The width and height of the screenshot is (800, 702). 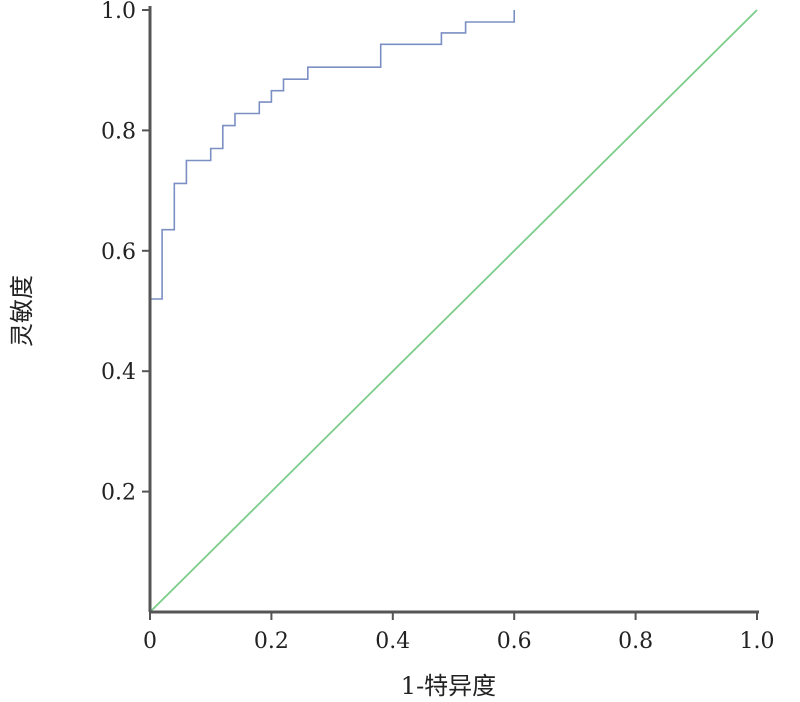 What do you see at coordinates (757, 641) in the screenshot?
I see `x-tick-label: 1.0` at bounding box center [757, 641].